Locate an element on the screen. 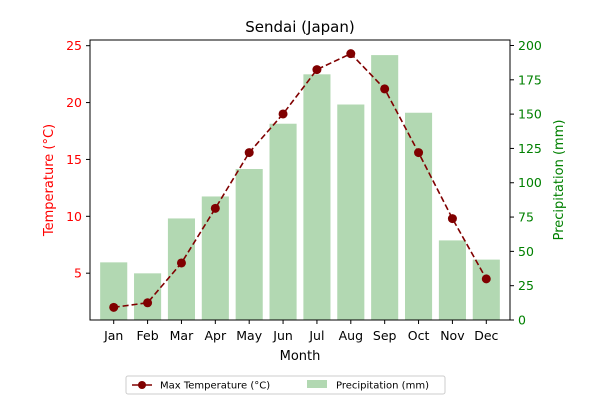  y-right-tick-label: 175 is located at coordinates (530, 79).